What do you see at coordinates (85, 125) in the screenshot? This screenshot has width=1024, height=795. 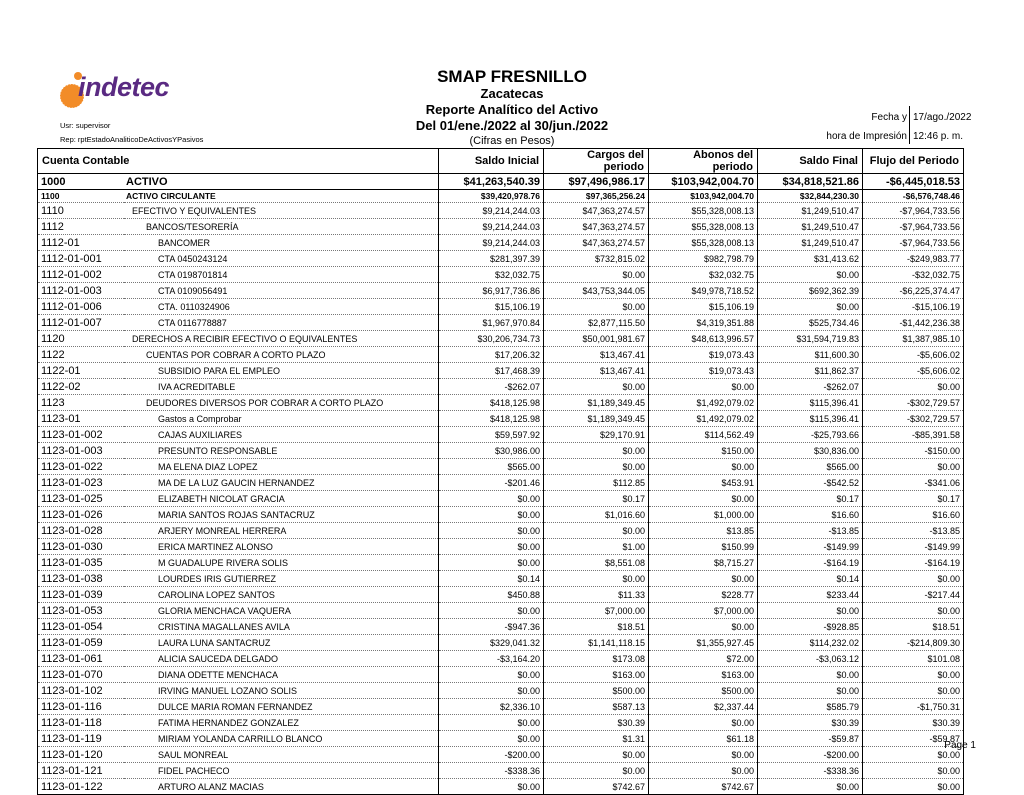 I see `user-label: Usr: supervisor` at bounding box center [85, 125].